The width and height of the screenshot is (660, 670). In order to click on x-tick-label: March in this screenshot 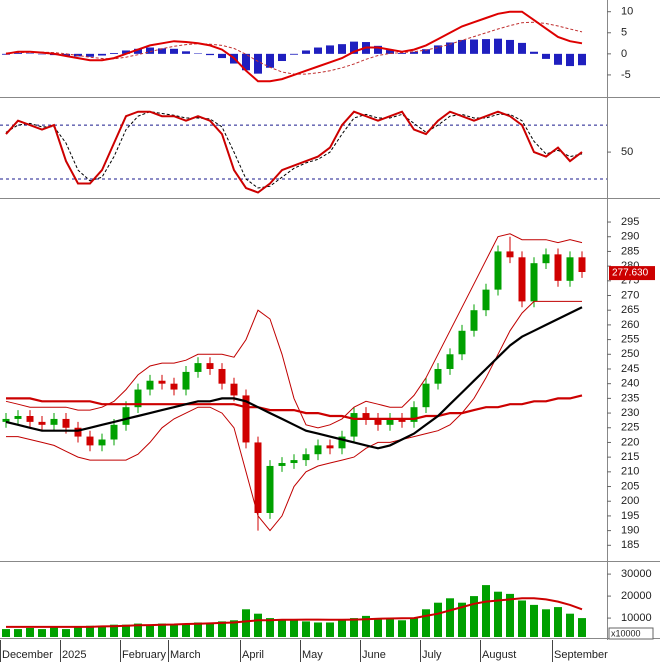, I will do `click(185, 655)`.